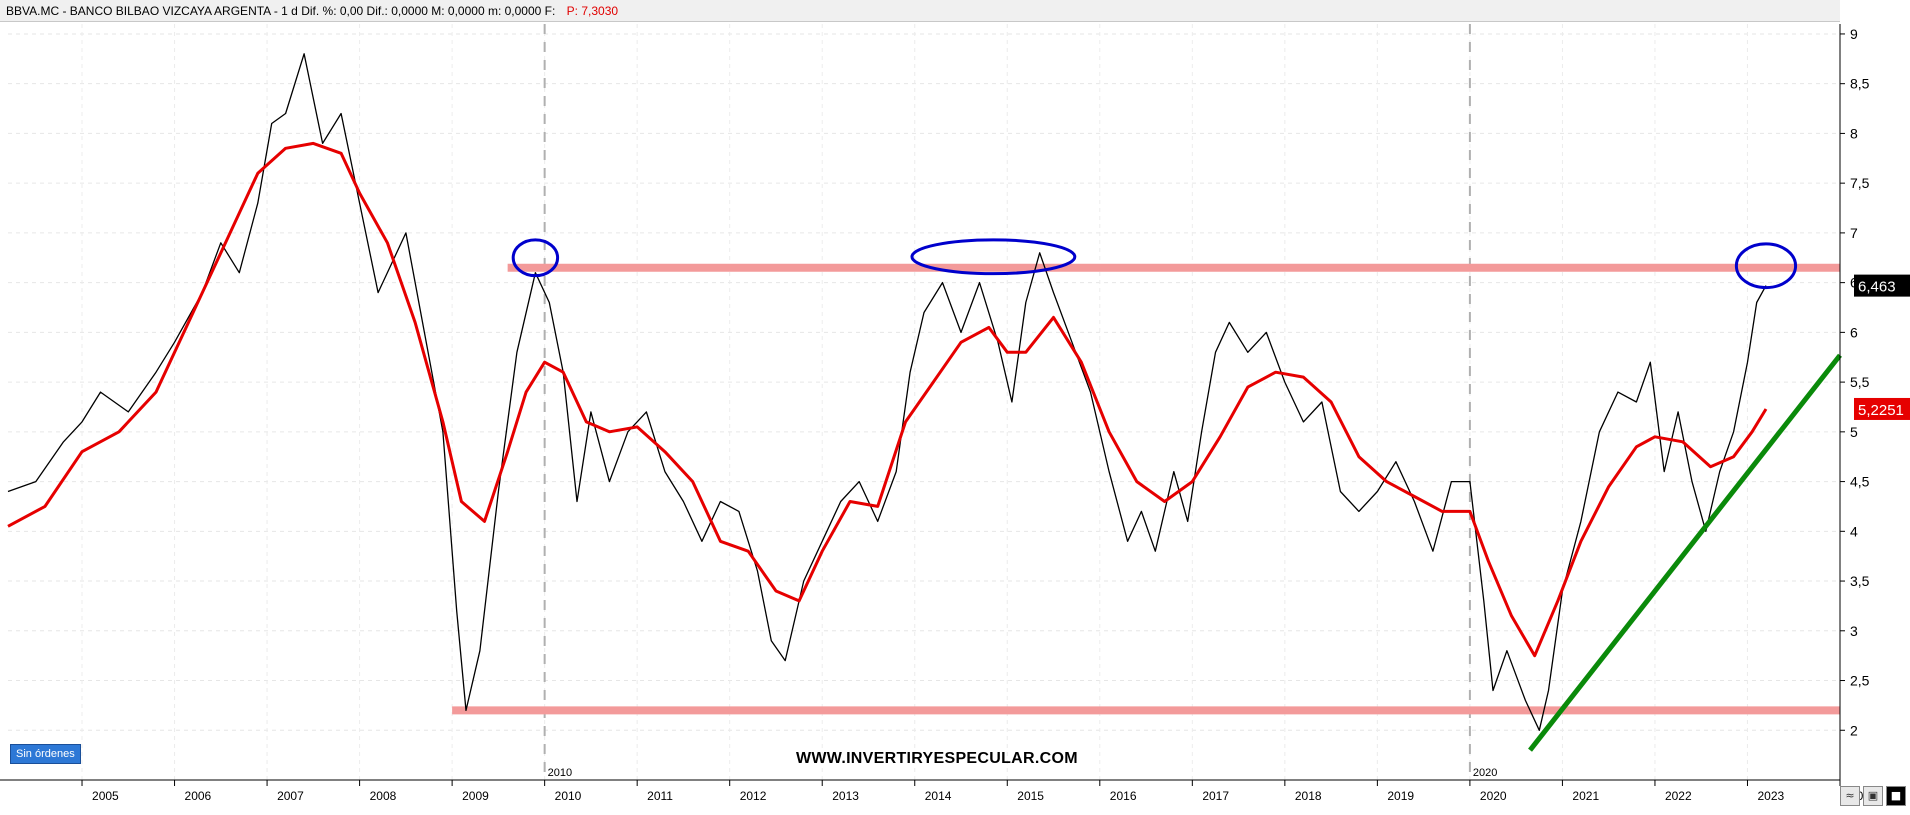  What do you see at coordinates (1400, 796) in the screenshot?
I see `x-tick-label: 2019` at bounding box center [1400, 796].